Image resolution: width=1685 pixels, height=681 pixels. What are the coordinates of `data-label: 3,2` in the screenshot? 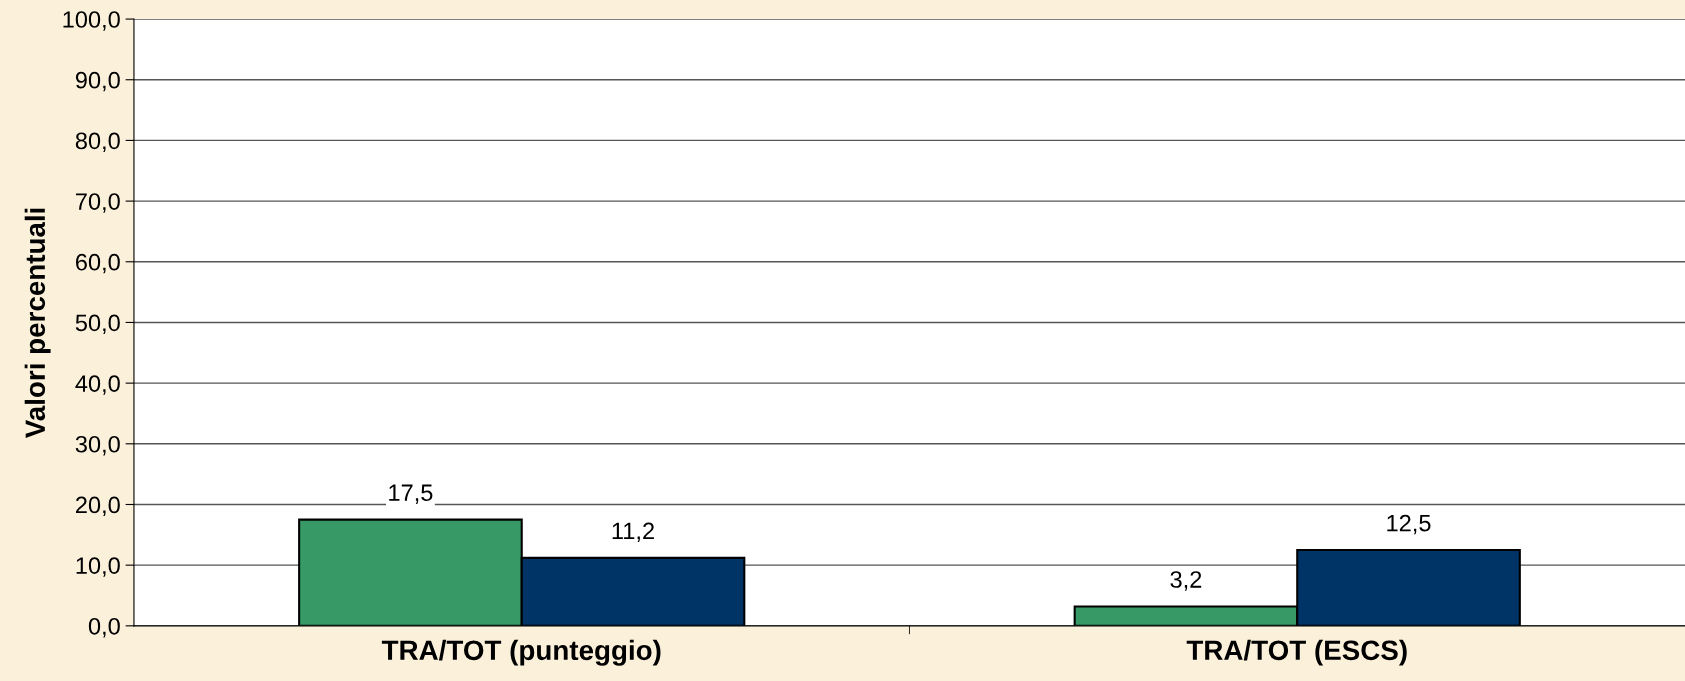 It's located at (1186, 581).